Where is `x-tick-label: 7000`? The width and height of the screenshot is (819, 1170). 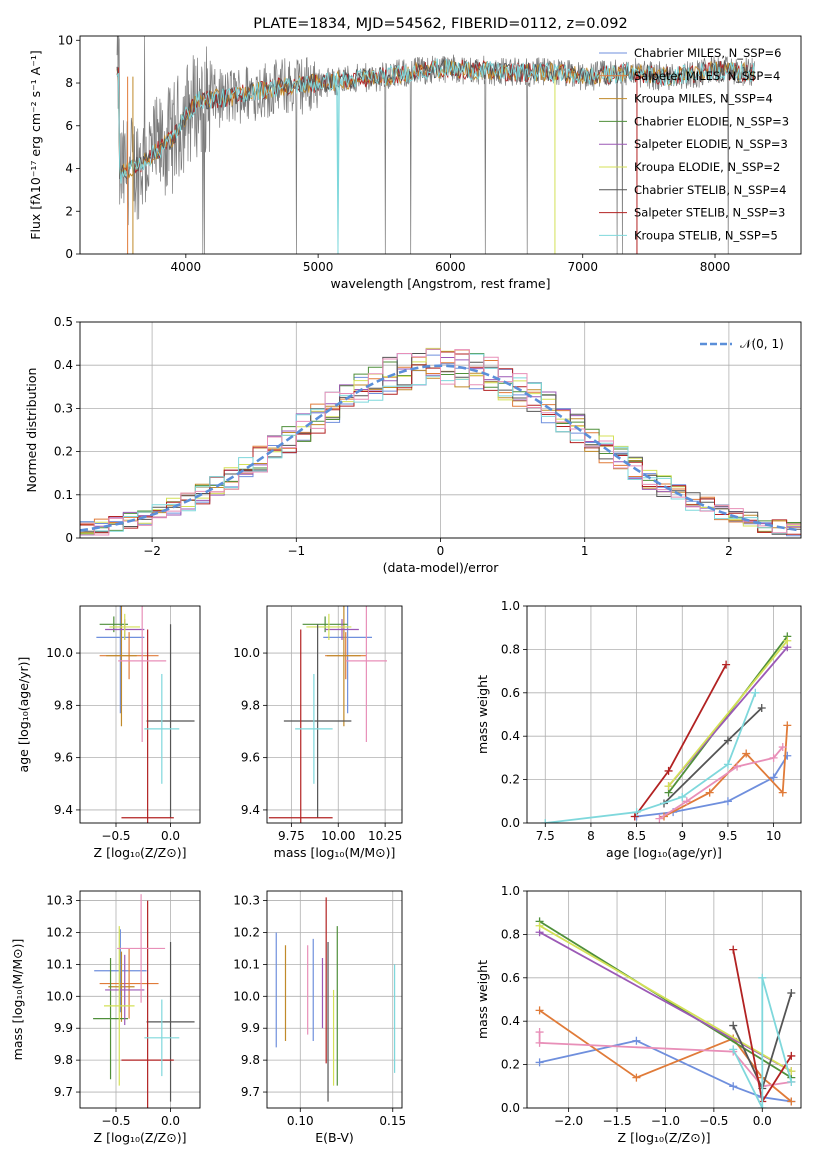 x-tick-label: 7000 is located at coordinates (582, 267).